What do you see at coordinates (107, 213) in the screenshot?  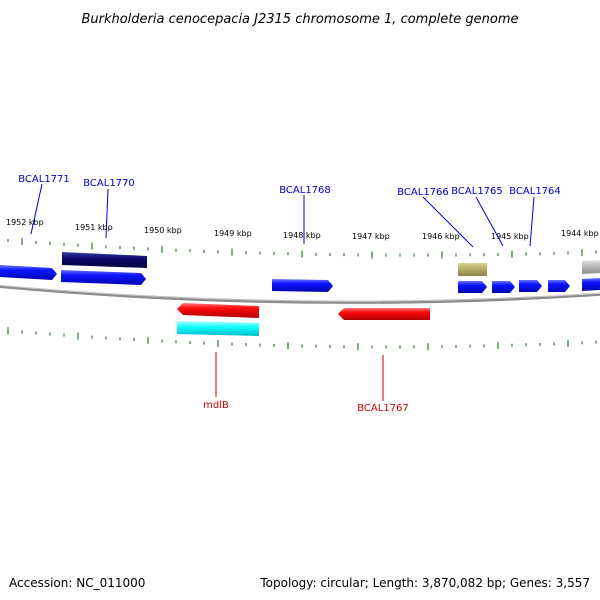 I see `leader-bcal1770` at bounding box center [107, 213].